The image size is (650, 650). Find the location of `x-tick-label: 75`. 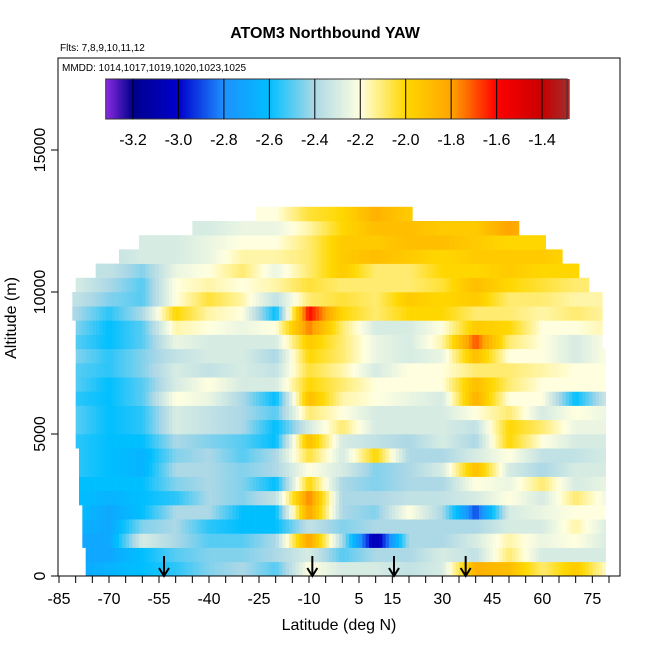

x-tick-label: 75 is located at coordinates (592, 599).